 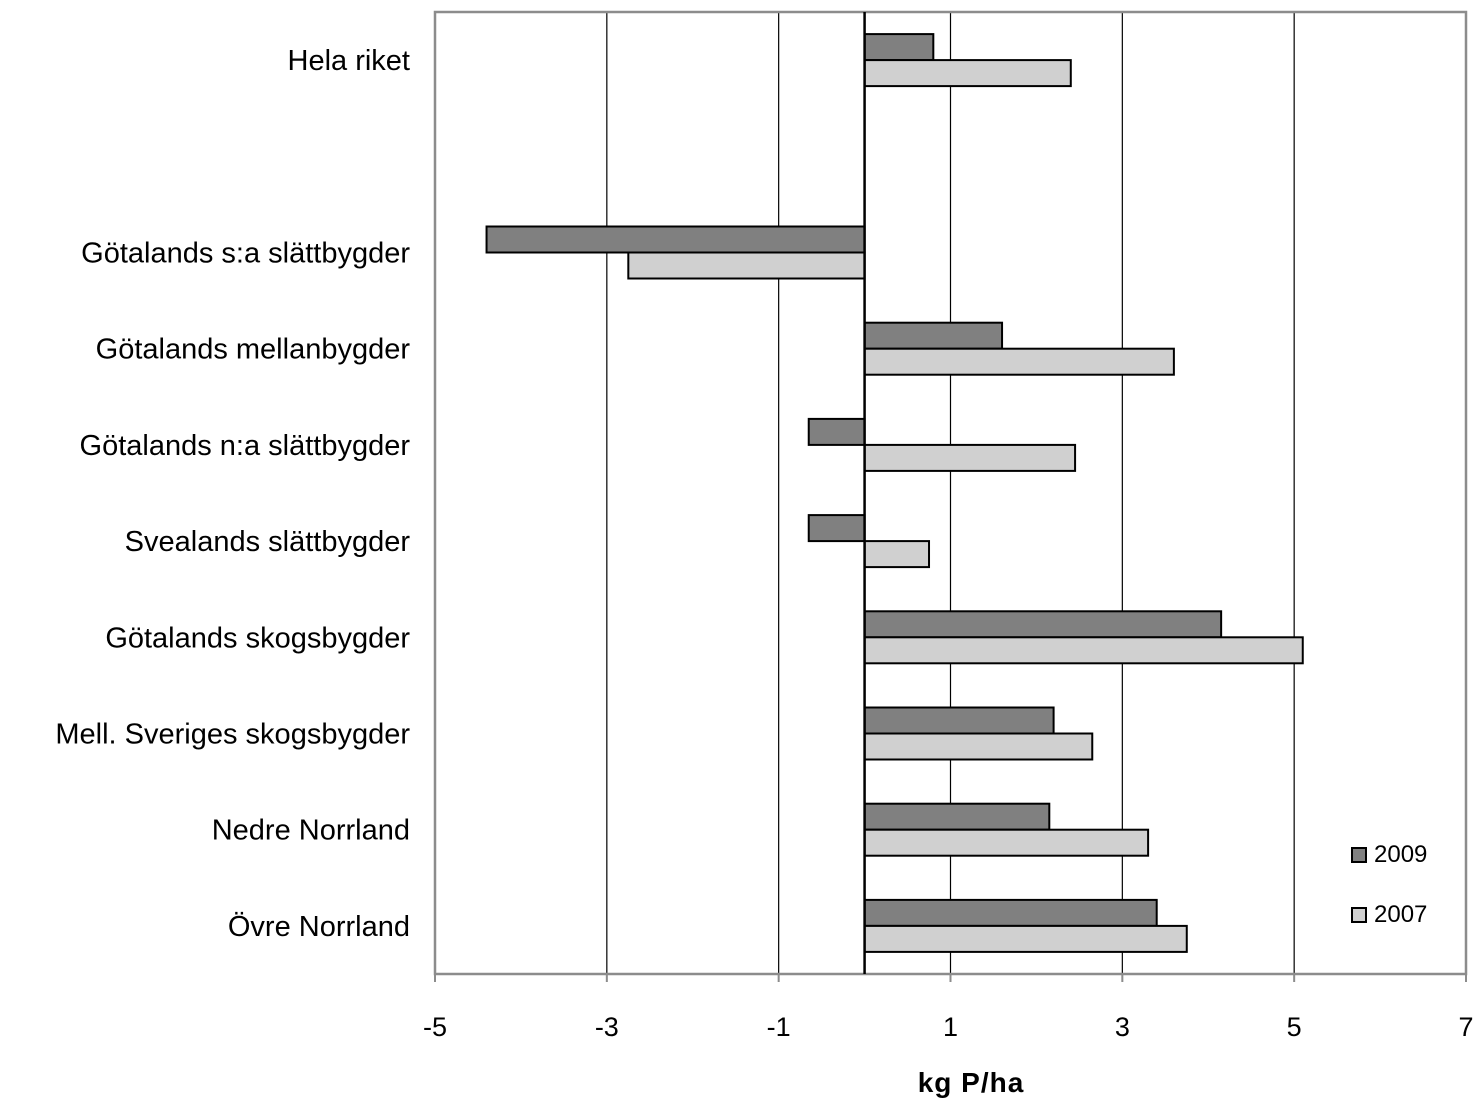 I want to click on category-label: Götalands mellanbygder, so click(x=253, y=350).